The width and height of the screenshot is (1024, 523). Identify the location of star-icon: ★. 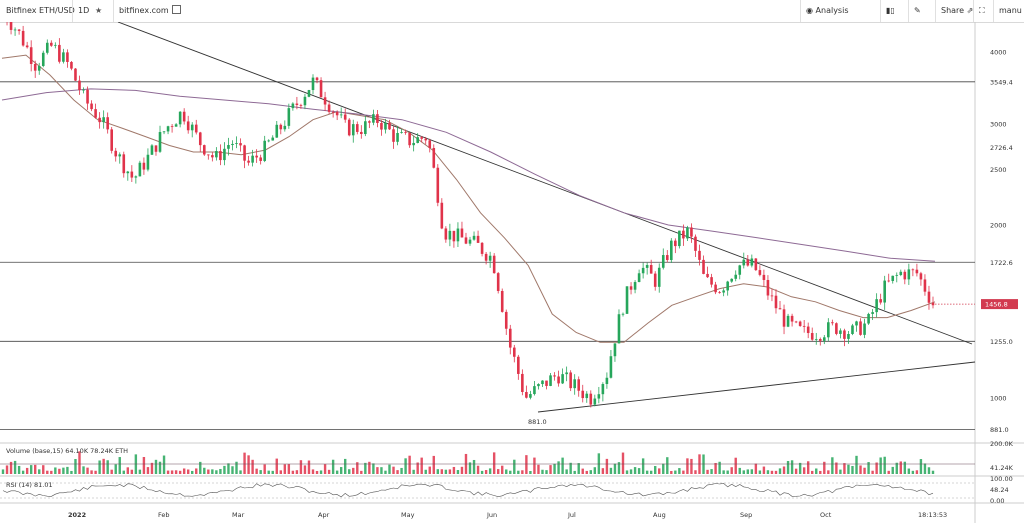
(99, 10).